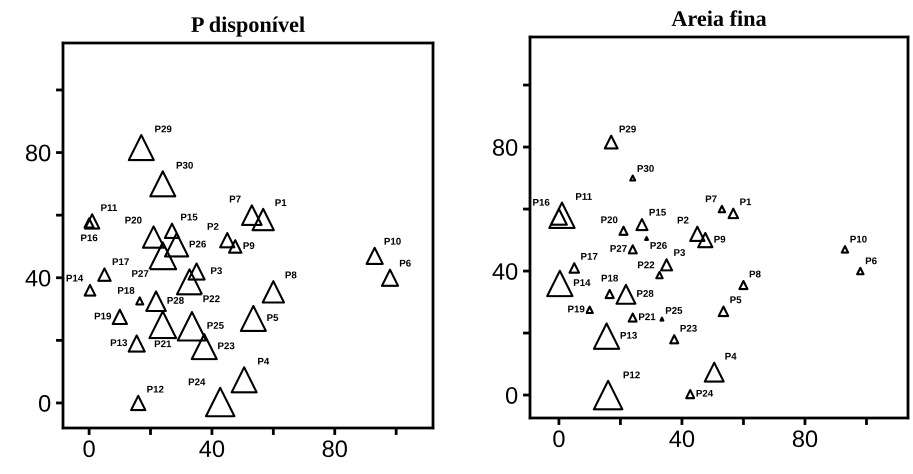 This screenshot has height=474, width=913. Describe the element at coordinates (248, 26) in the screenshot. I see `chart-title: P disponível` at that location.